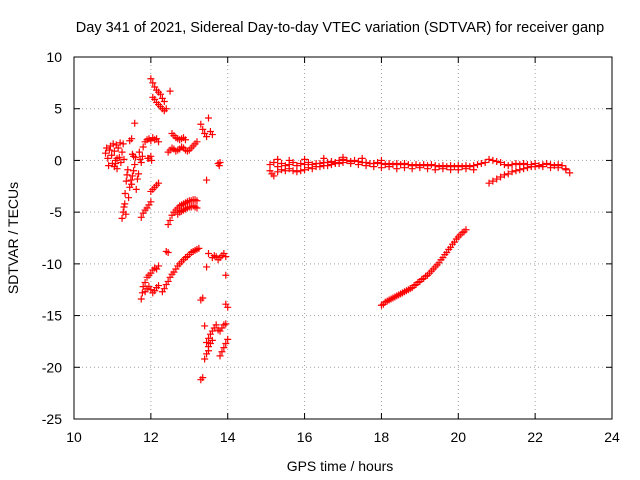 This screenshot has width=640, height=480. Describe the element at coordinates (535, 437) in the screenshot. I see `x-tick-label: 22` at that location.